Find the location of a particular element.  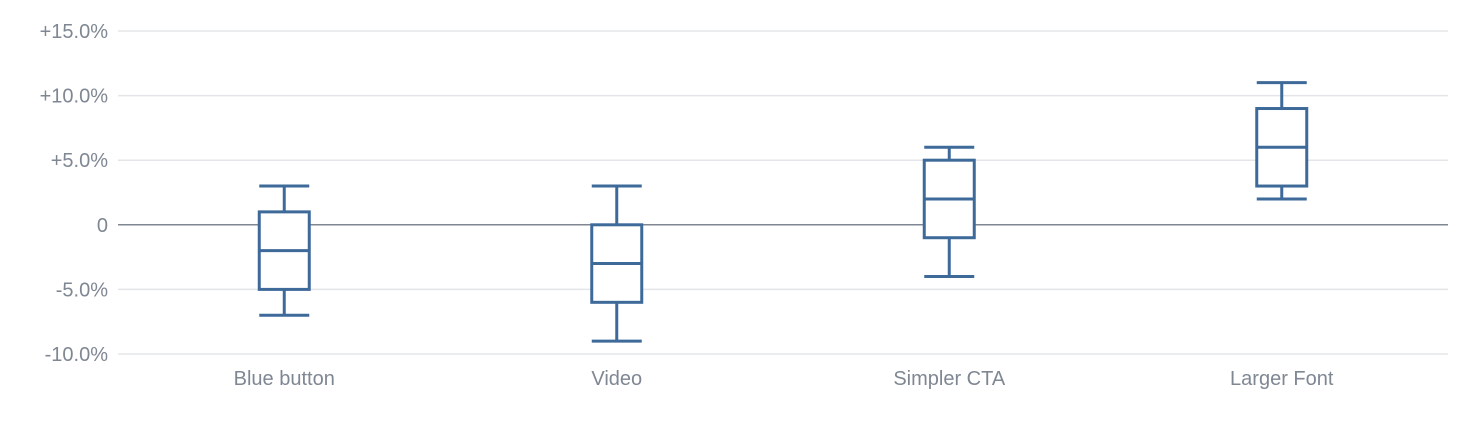

box-simpler-cta is located at coordinates (949, 211).